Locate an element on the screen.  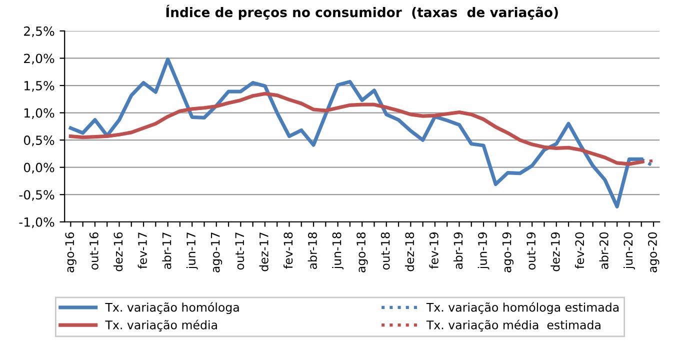
x-tick-label: fev-19 is located at coordinates (433, 250).